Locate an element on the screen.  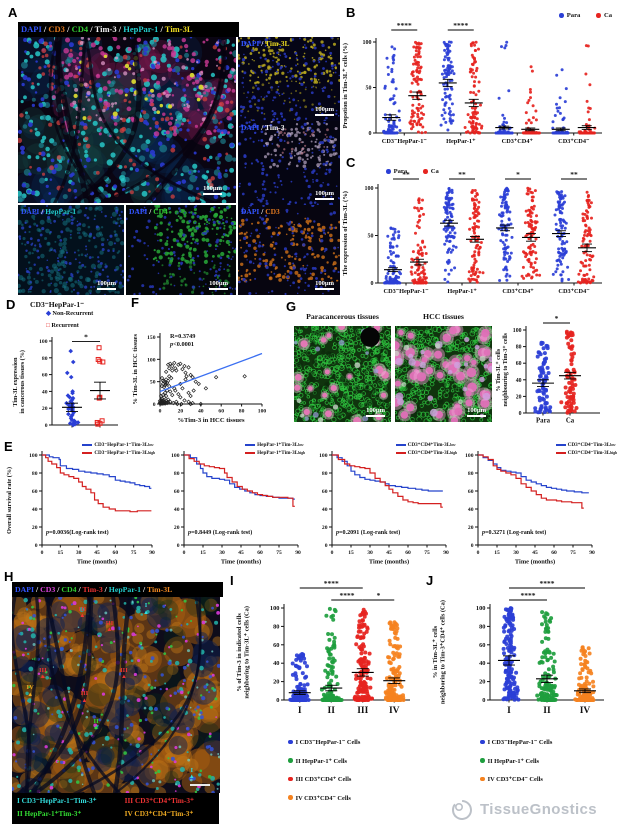
panel-label-f: F is located at coordinates (135, 302).